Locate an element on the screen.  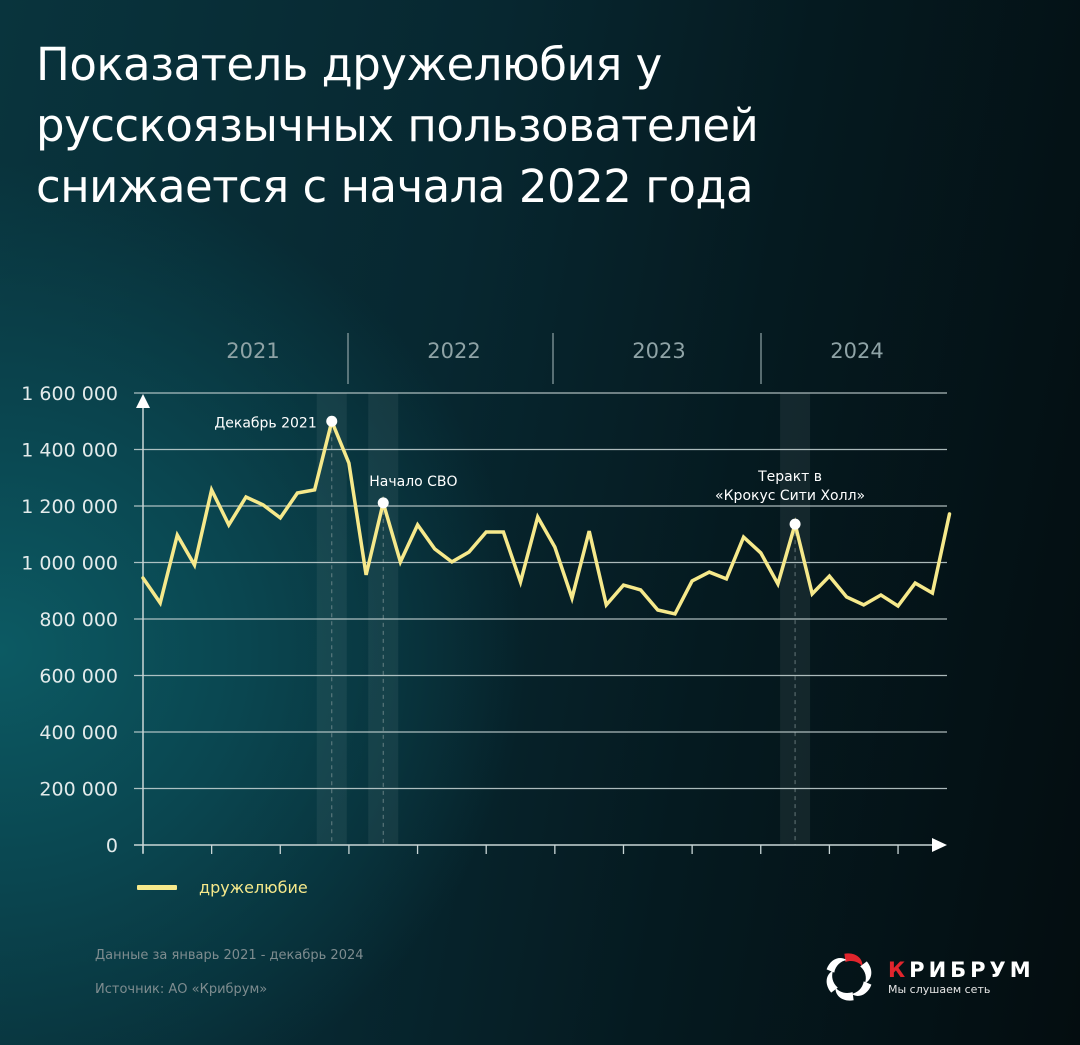
logo-text: КРИБРУМ Мы слушаем сеть is located at coordinates (961, 977).